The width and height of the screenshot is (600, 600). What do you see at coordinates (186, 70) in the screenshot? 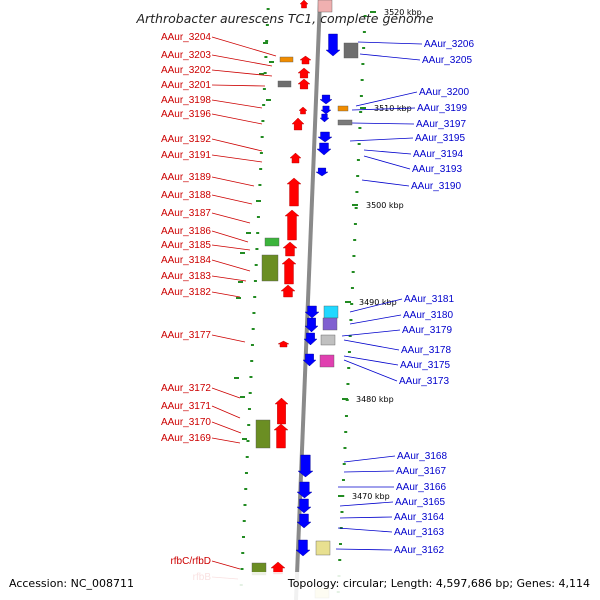
I see `gene-label-forward: AAur_3202` at bounding box center [186, 70].